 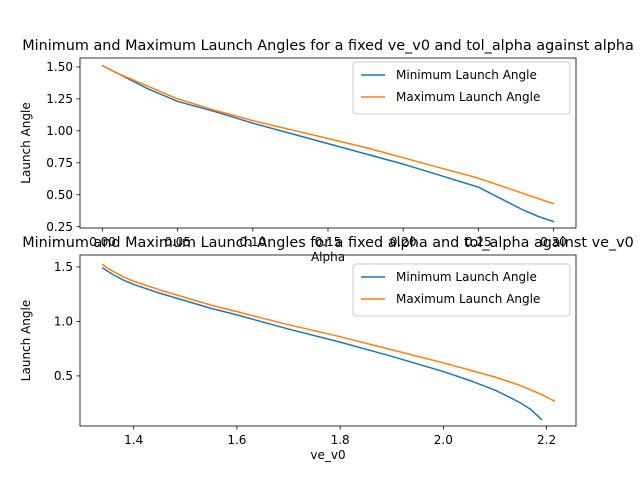 I want to click on top-y-tick-label: 0.25, so click(x=59, y=227).